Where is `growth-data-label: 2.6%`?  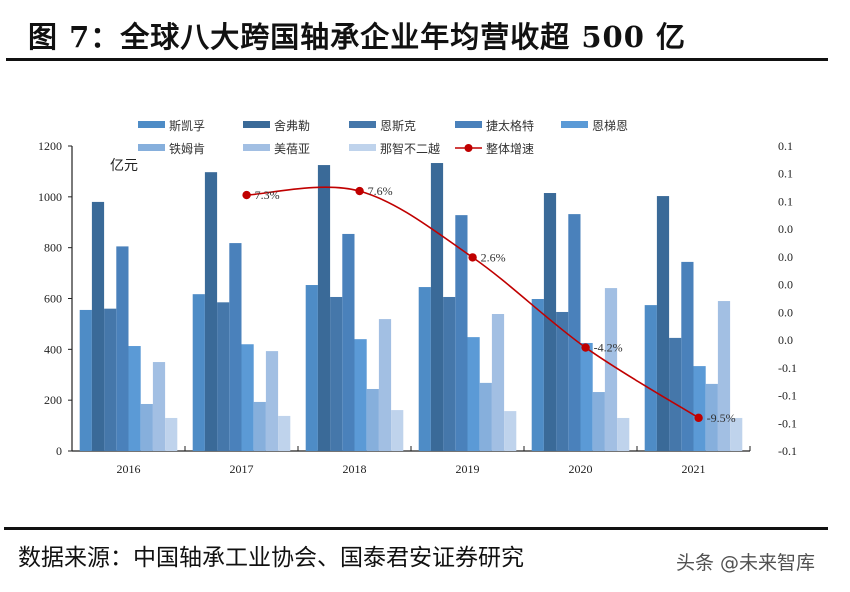 growth-data-label: 2.6% is located at coordinates (493, 257).